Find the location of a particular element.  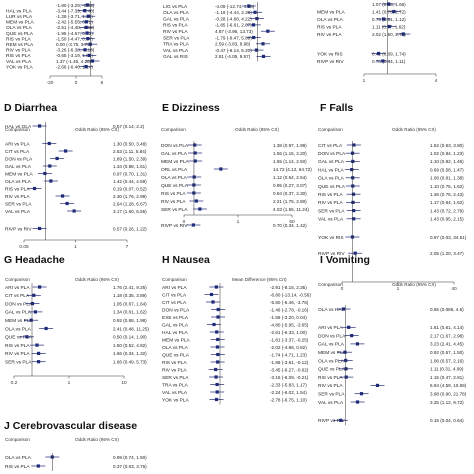

row-estimate-top-middle: -0.28 (-4.68, 4.22) is located at coordinates (233, 18).